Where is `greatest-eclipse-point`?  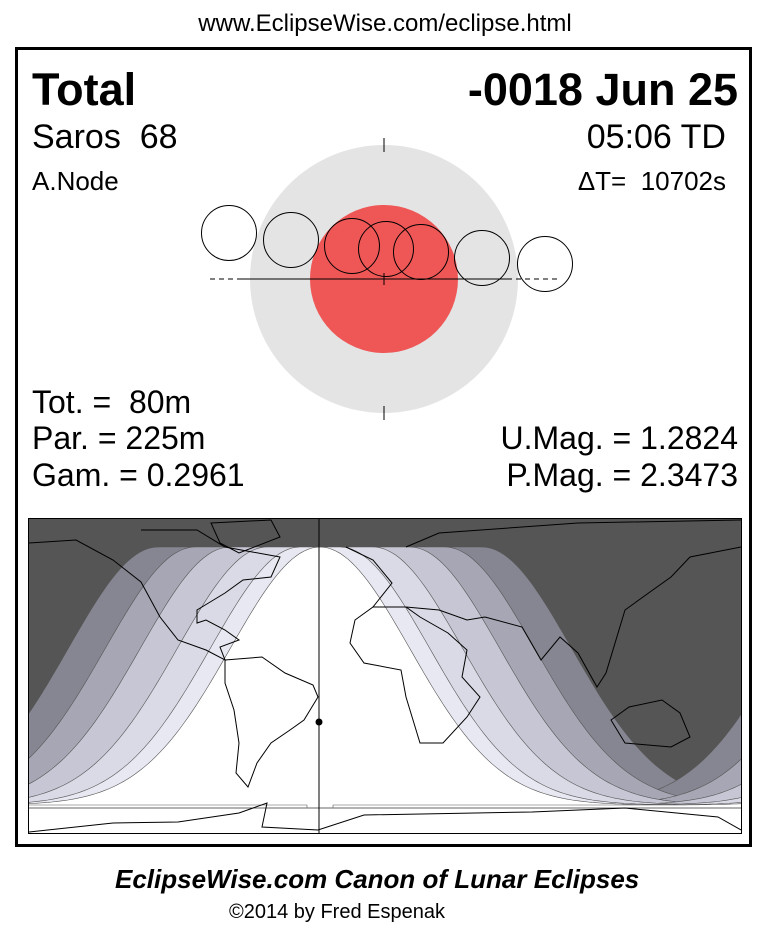 greatest-eclipse-point is located at coordinates (319, 722).